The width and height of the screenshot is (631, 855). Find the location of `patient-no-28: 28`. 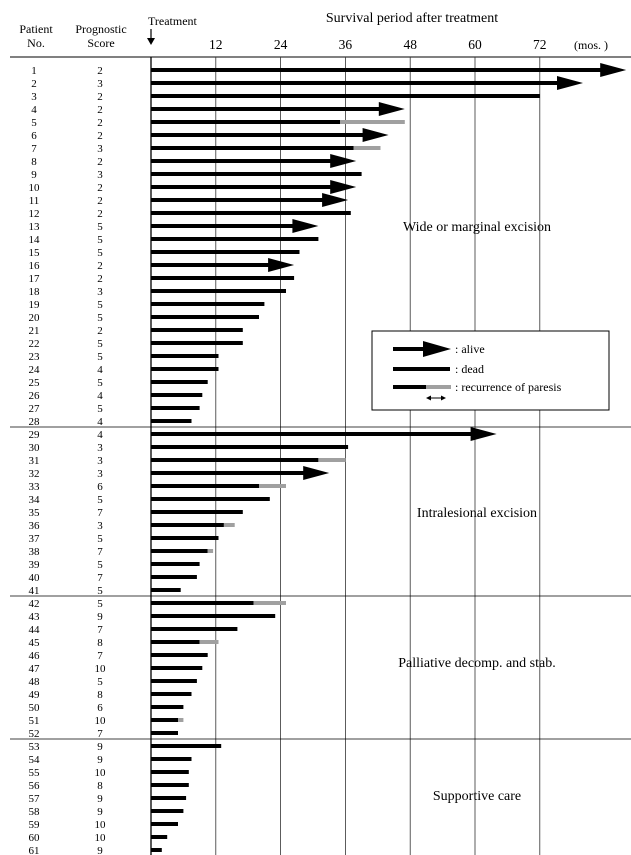

patient-no-28: 28 is located at coordinates (35, 422).